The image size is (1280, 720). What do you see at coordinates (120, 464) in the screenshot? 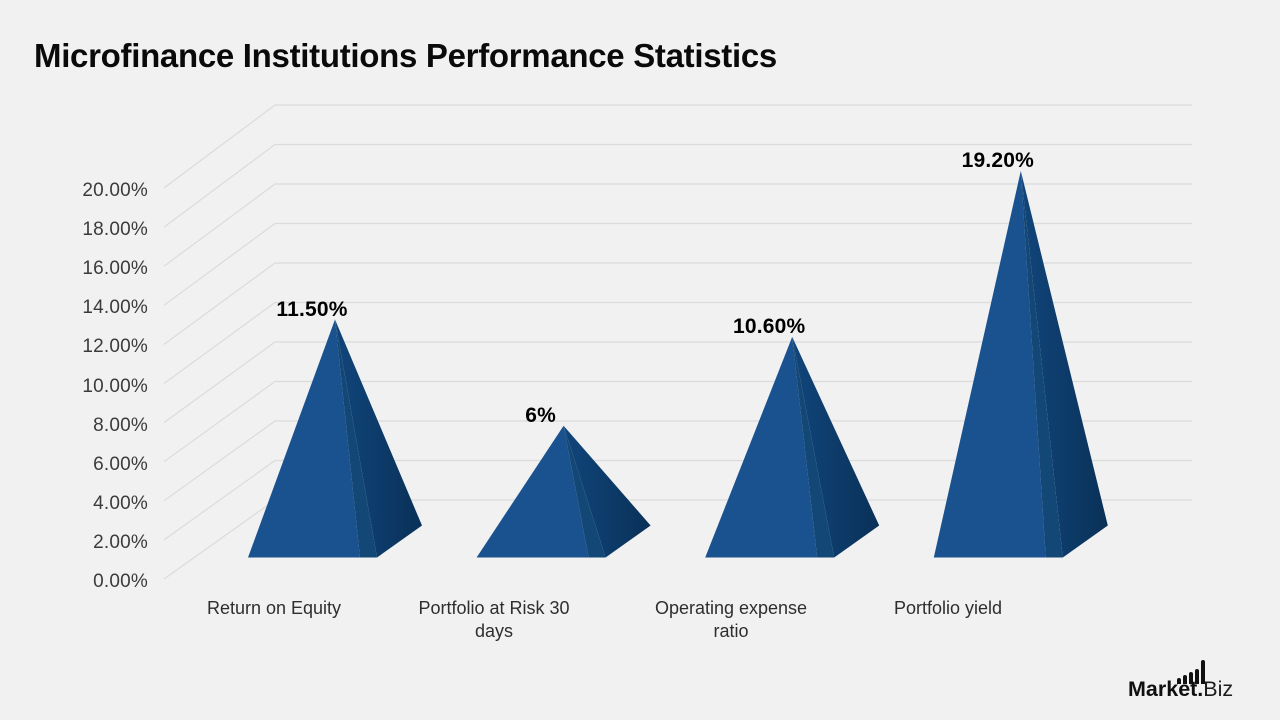
I see `y-tick-label: 6.00%` at bounding box center [120, 464].